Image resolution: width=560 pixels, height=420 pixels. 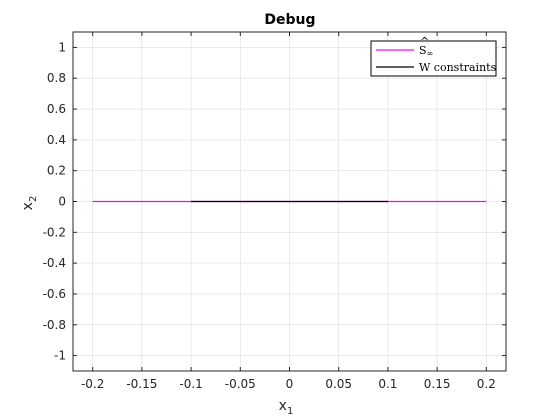 What do you see at coordinates (54, 325) in the screenshot?
I see `y-tick-label: -0.8` at bounding box center [54, 325].